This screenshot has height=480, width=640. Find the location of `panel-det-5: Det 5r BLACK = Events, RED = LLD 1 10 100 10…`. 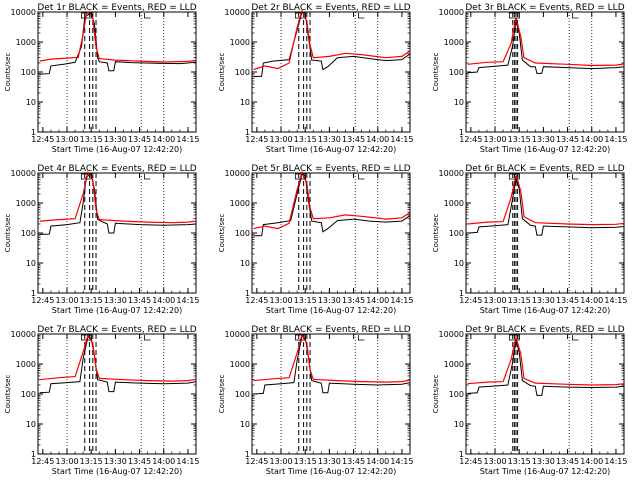

panel-det-5: Det 5r BLACK = Events, RED = LLD 1 10 100 10… is located at coordinates (315, 239).